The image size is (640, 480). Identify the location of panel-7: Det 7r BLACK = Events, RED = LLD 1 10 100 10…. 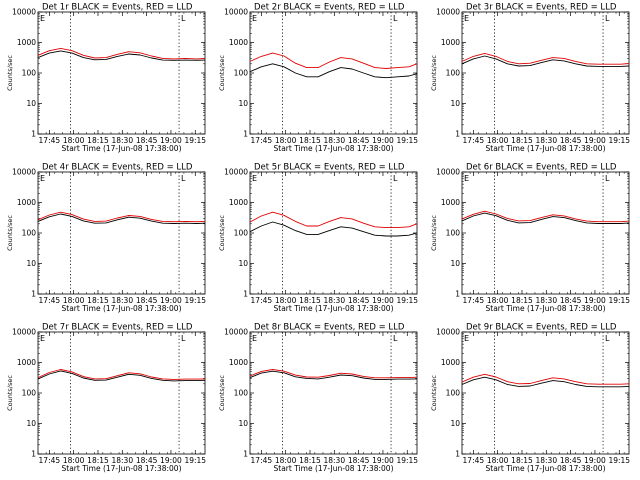
(106, 398).